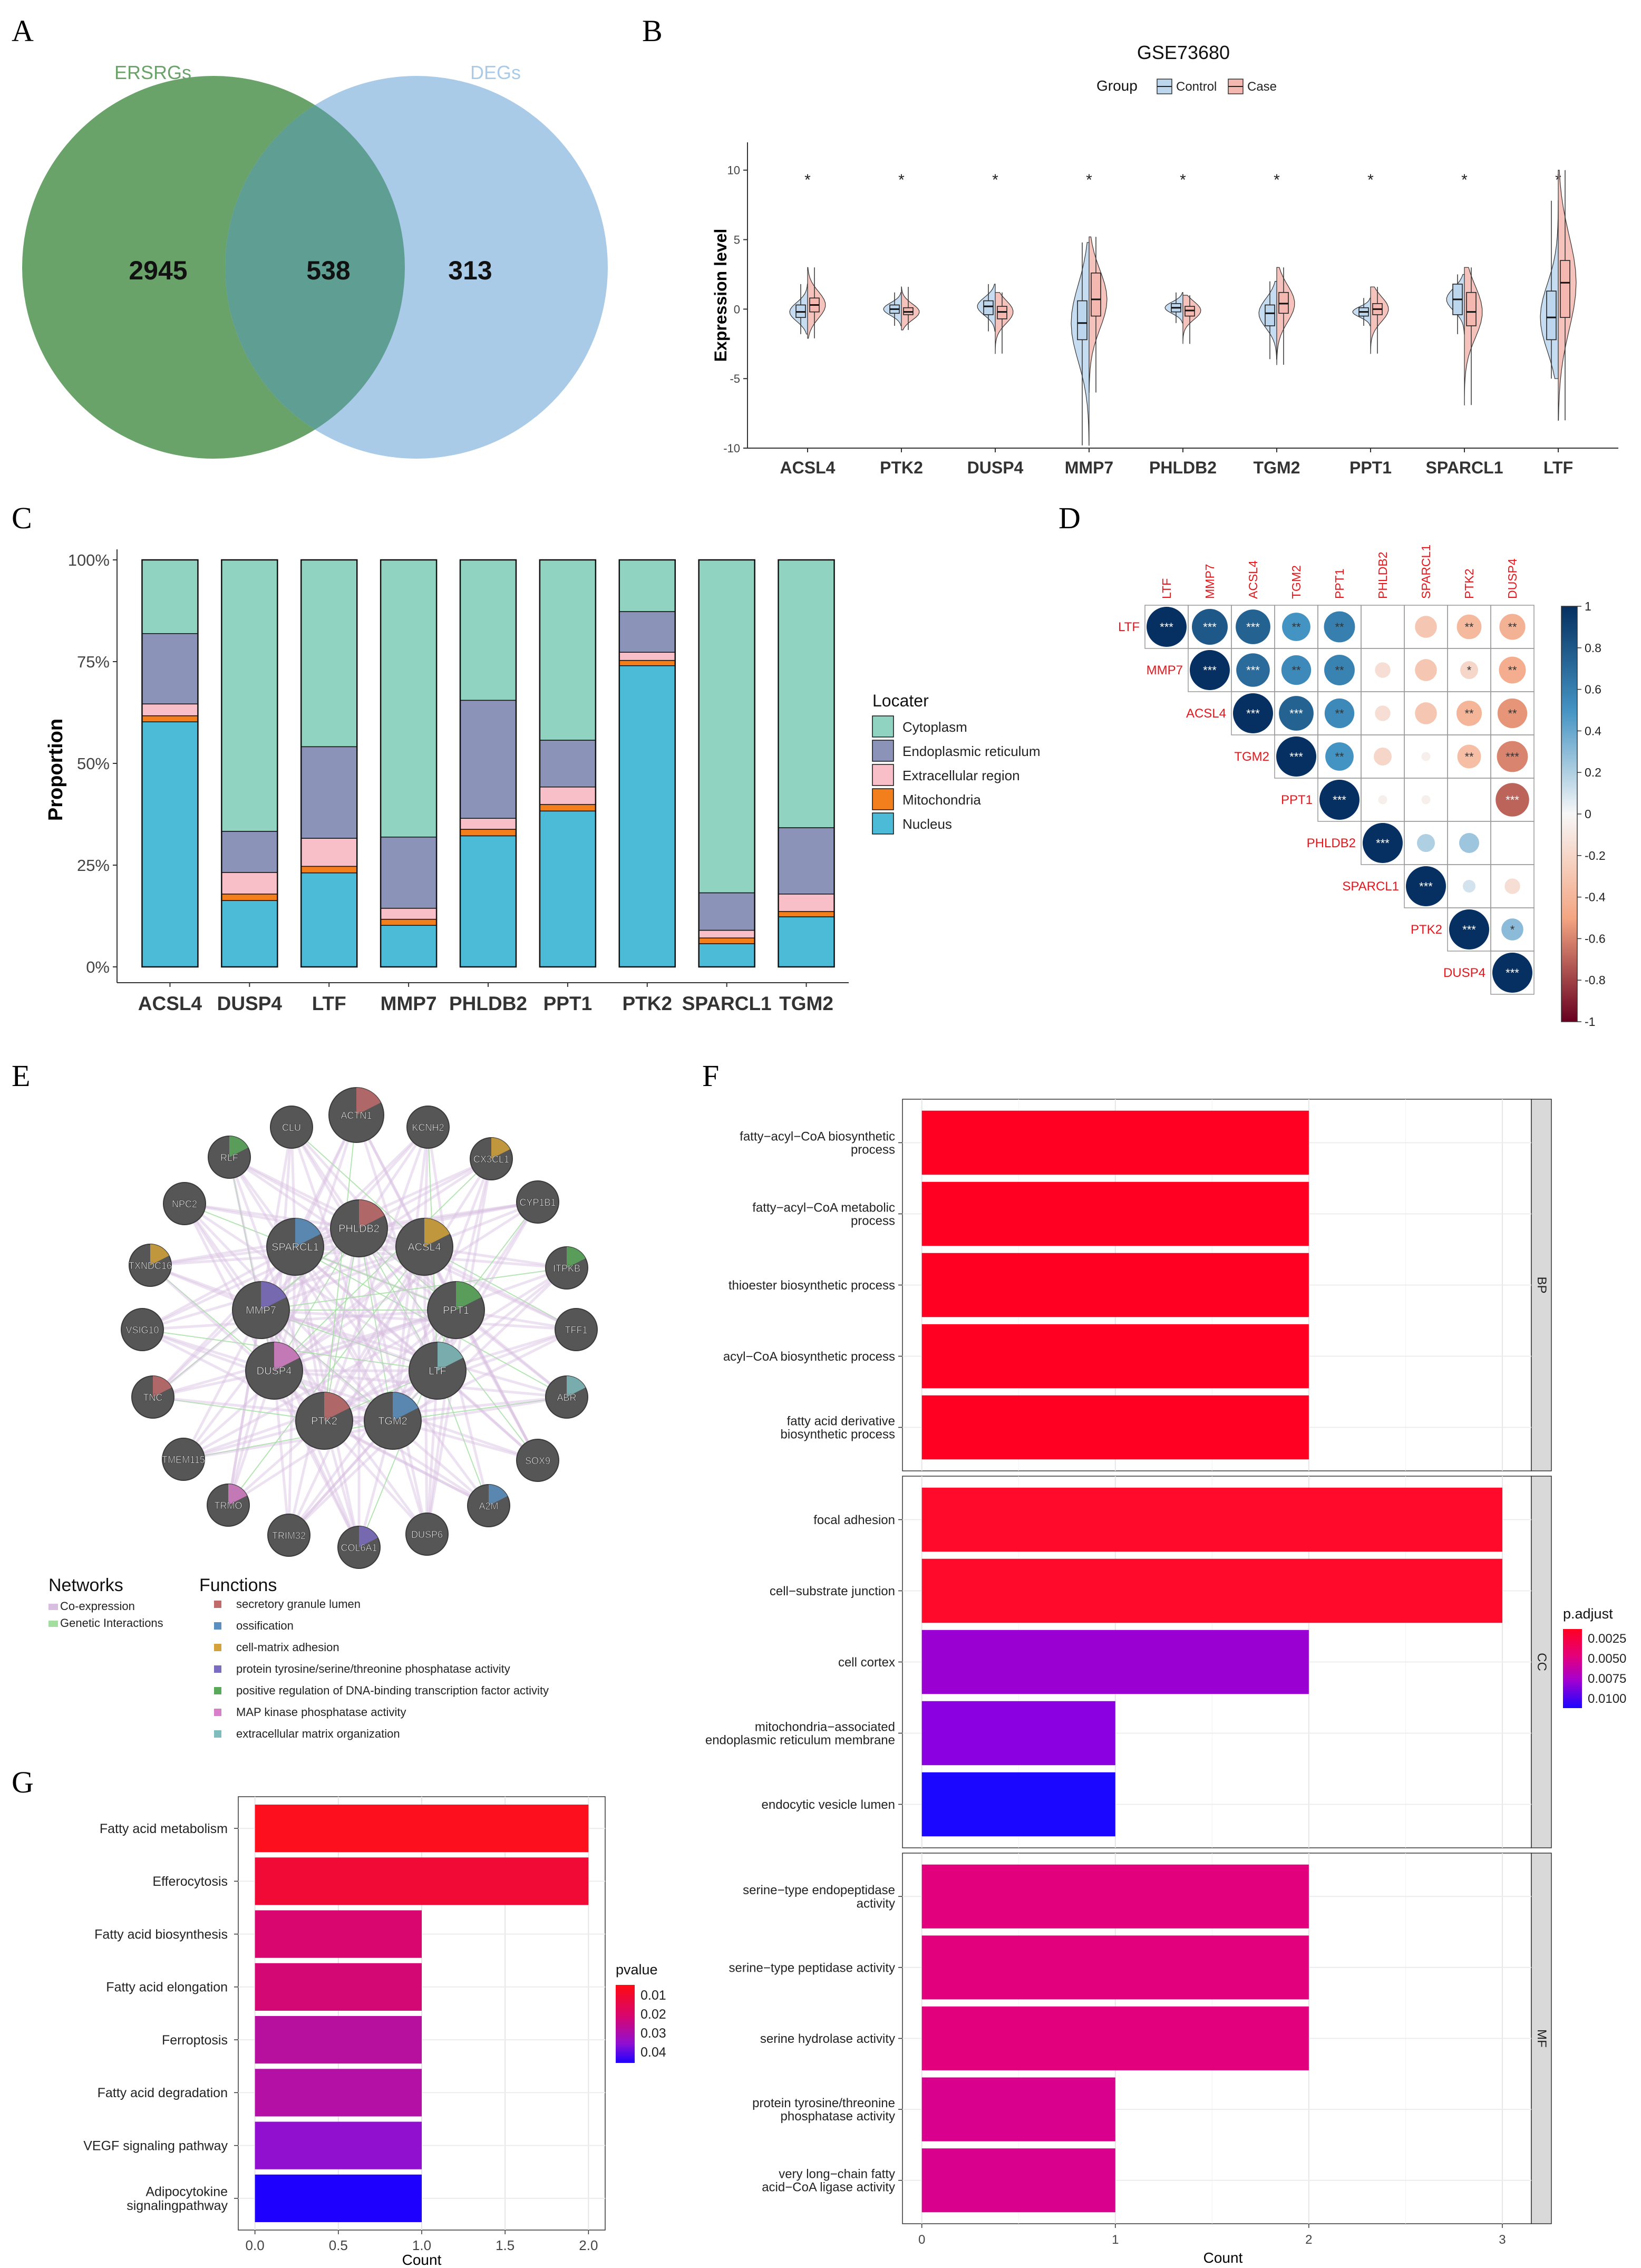  I want to click on d-row-label: PPT1, so click(1297, 800).